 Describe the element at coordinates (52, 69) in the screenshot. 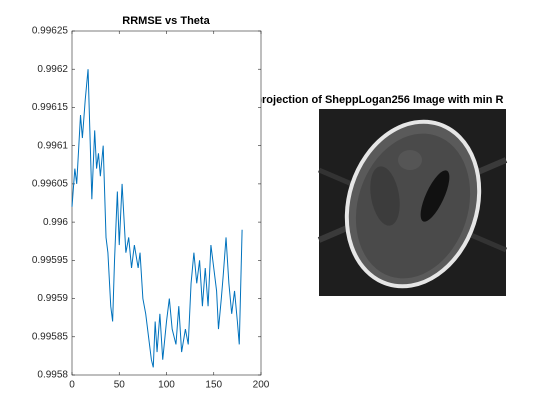

I see `y-tick-label: 0.9962` at that location.